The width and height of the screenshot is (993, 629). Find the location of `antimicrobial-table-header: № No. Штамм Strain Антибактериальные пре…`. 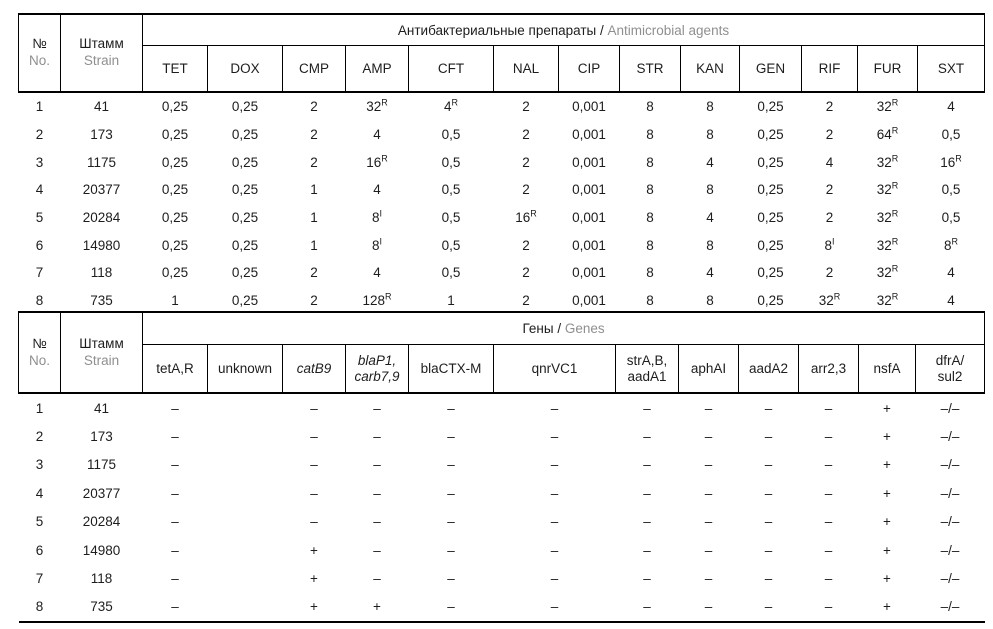

antimicrobial-table-header: № No. Штамм Strain Антибактериальные пре… is located at coordinates (501, 53).